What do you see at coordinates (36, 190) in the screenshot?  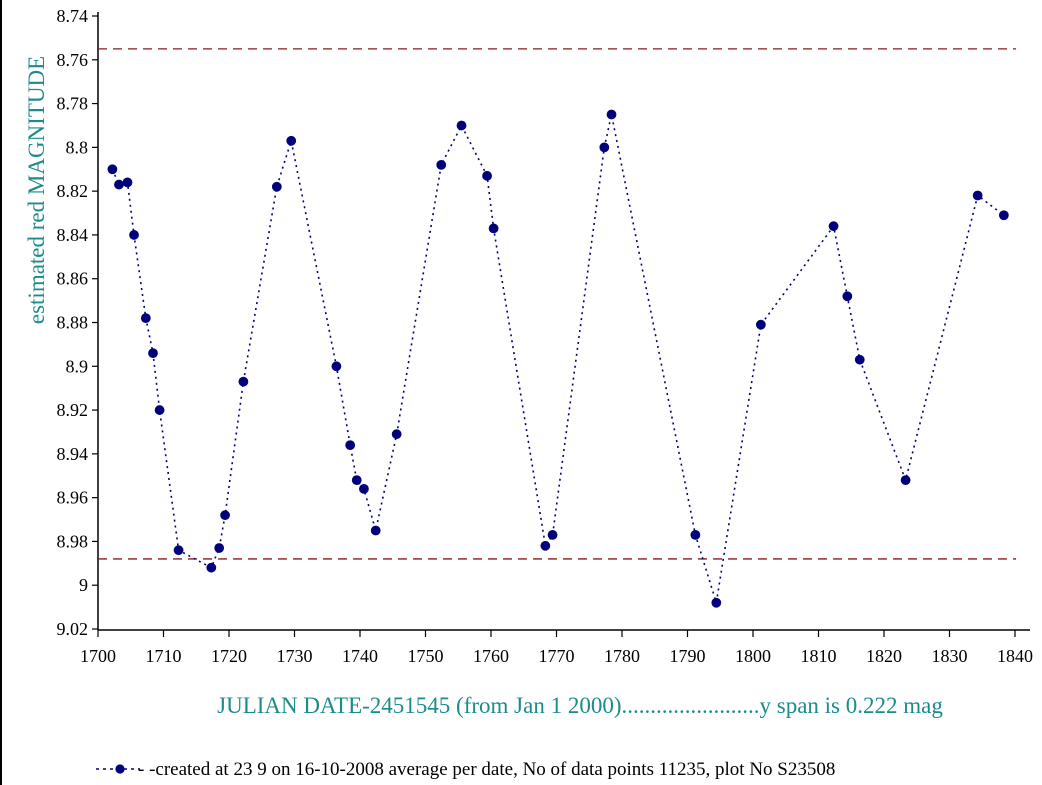 I see `y-axis-label: estimated red MAGNITUDE` at bounding box center [36, 190].